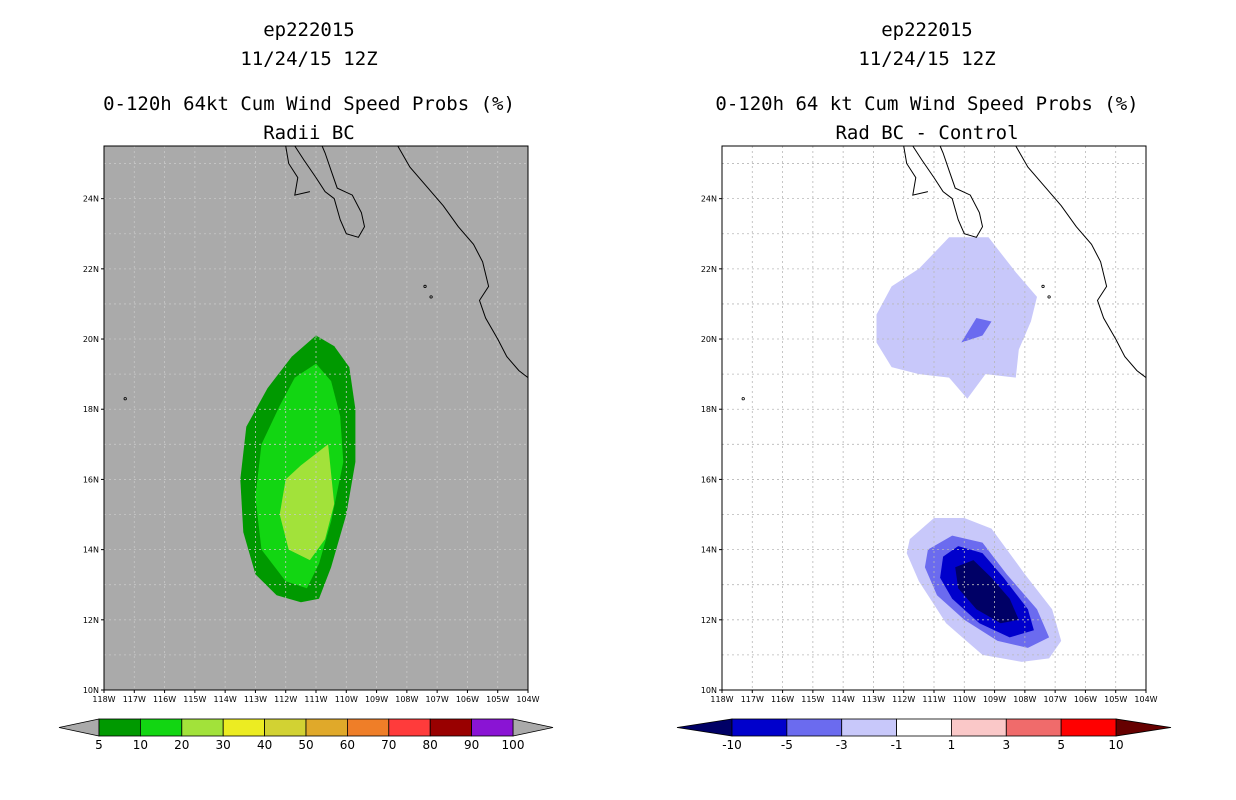  Describe the element at coordinates (264, 745) in the screenshot. I see `colorbar-label: 40` at that location.